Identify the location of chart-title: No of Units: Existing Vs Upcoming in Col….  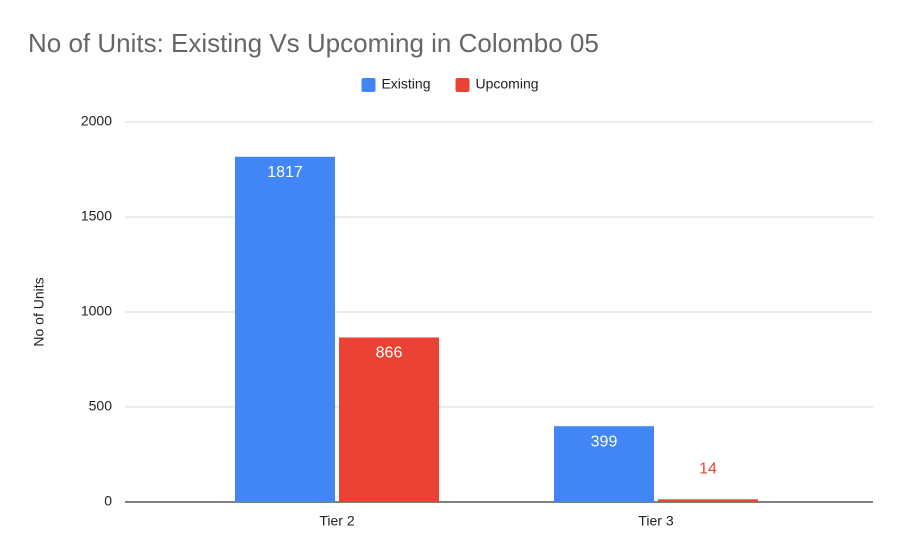
(313, 43).